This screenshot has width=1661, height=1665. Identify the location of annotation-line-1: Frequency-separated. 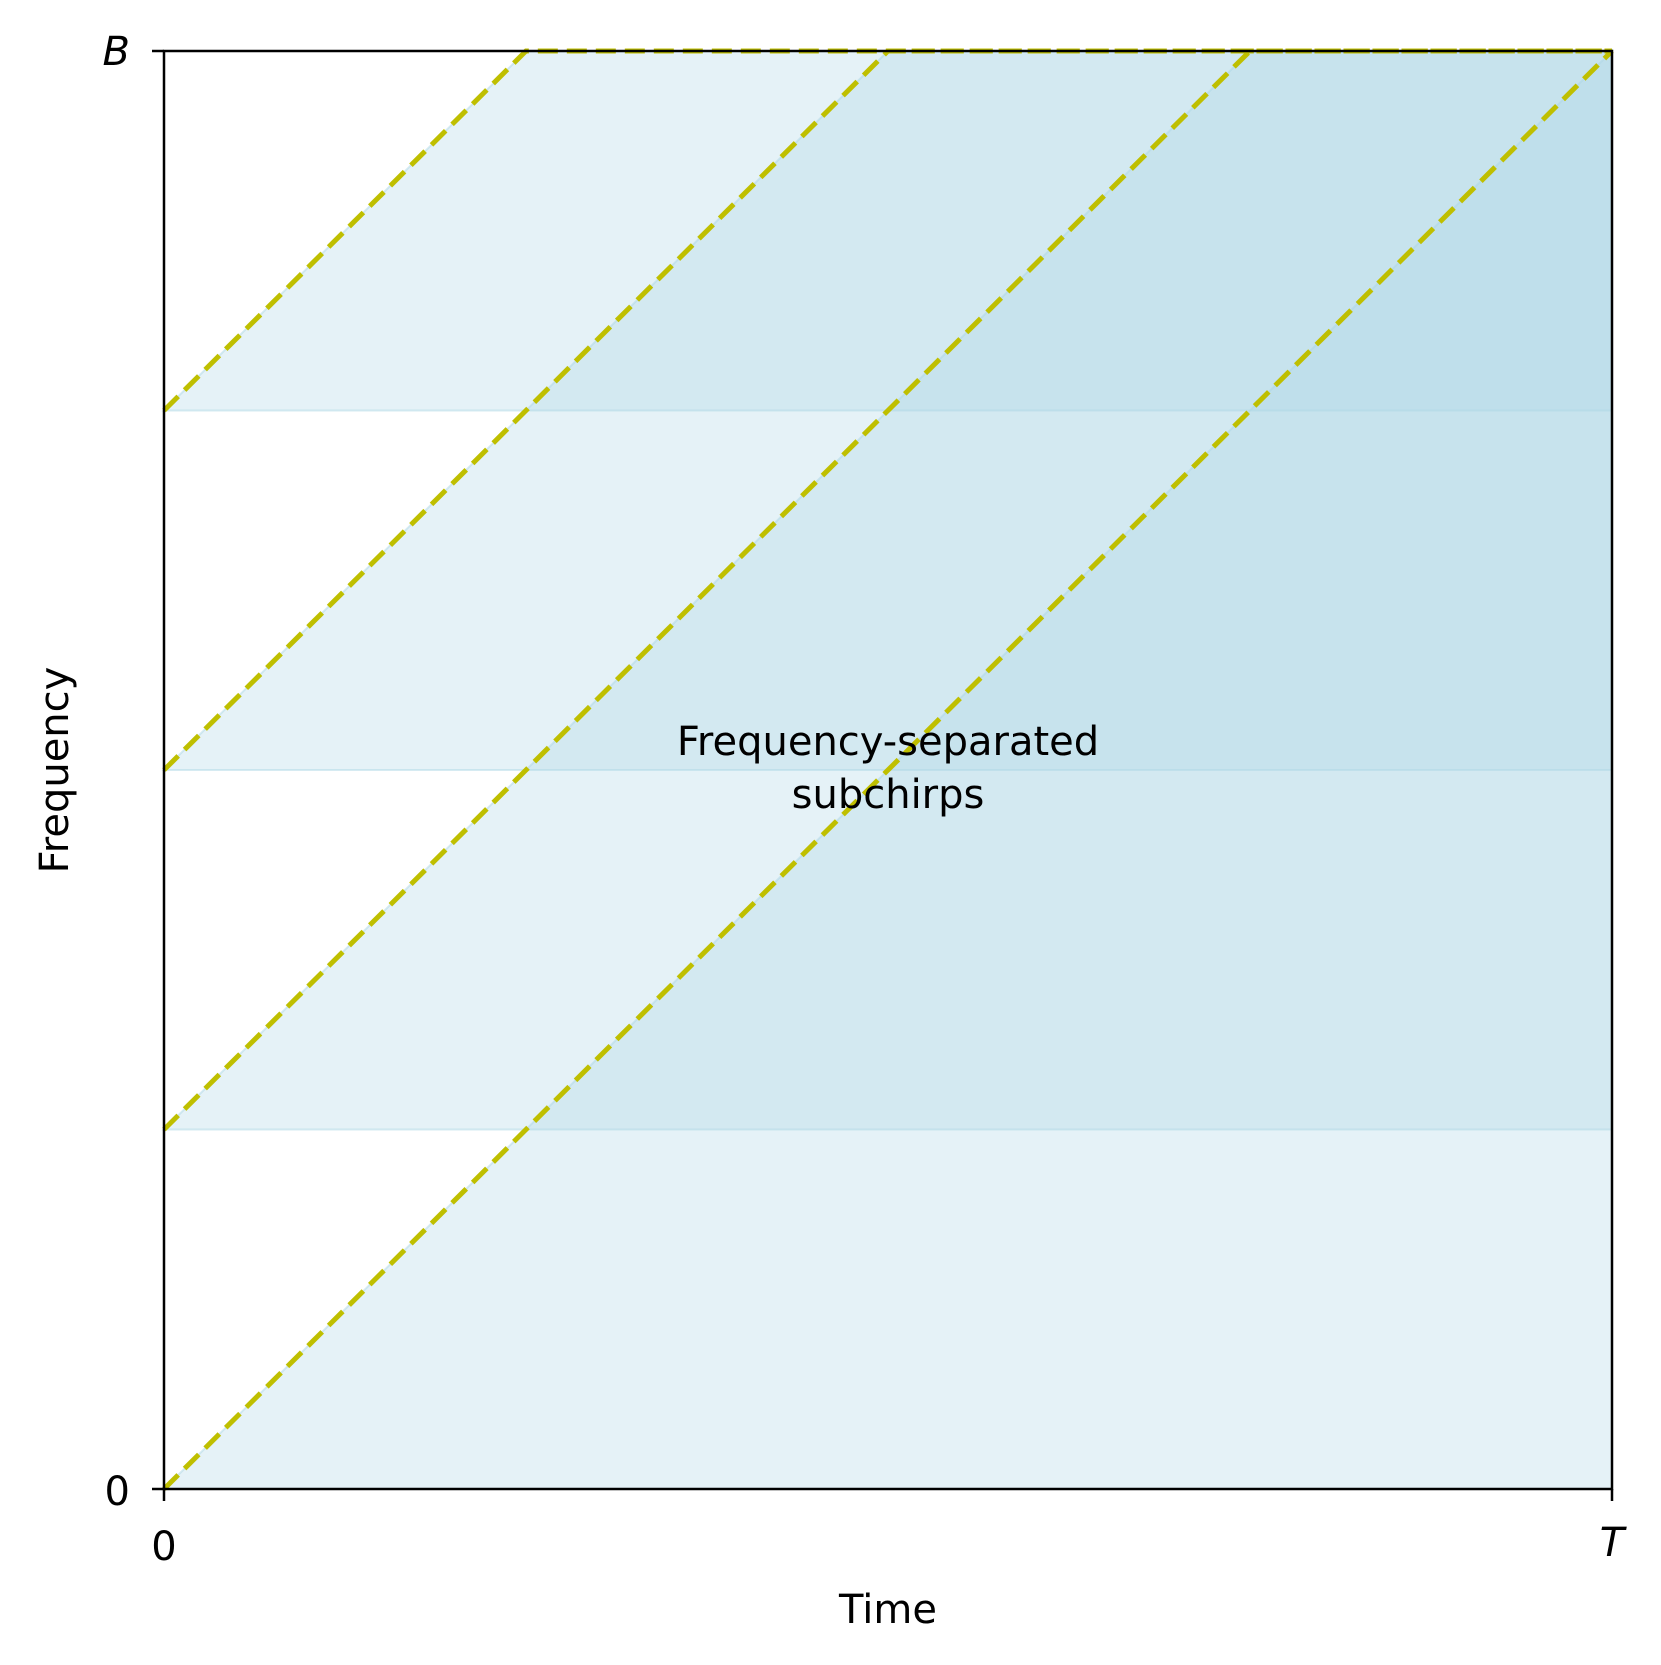
(888, 742).